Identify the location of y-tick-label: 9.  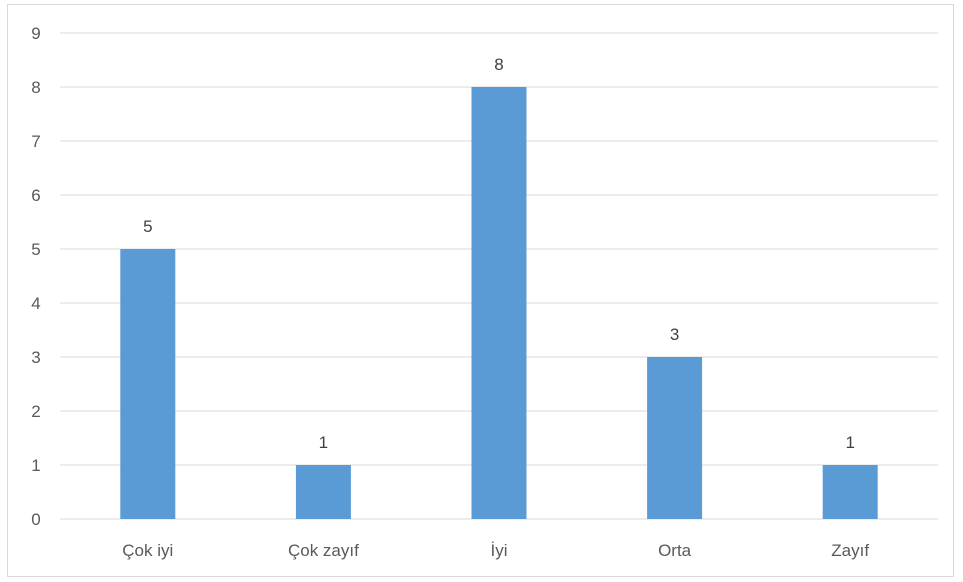
(35, 33).